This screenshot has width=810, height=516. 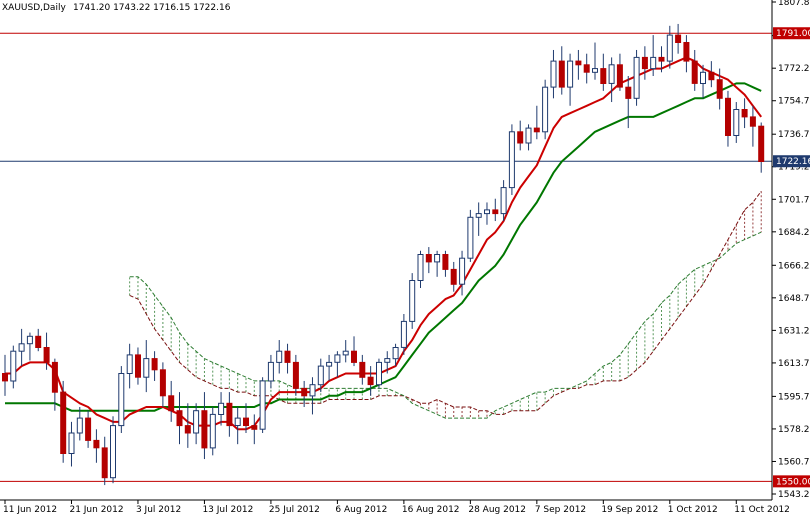 I want to click on price-tick-label: 1684.20, so click(x=794, y=233).